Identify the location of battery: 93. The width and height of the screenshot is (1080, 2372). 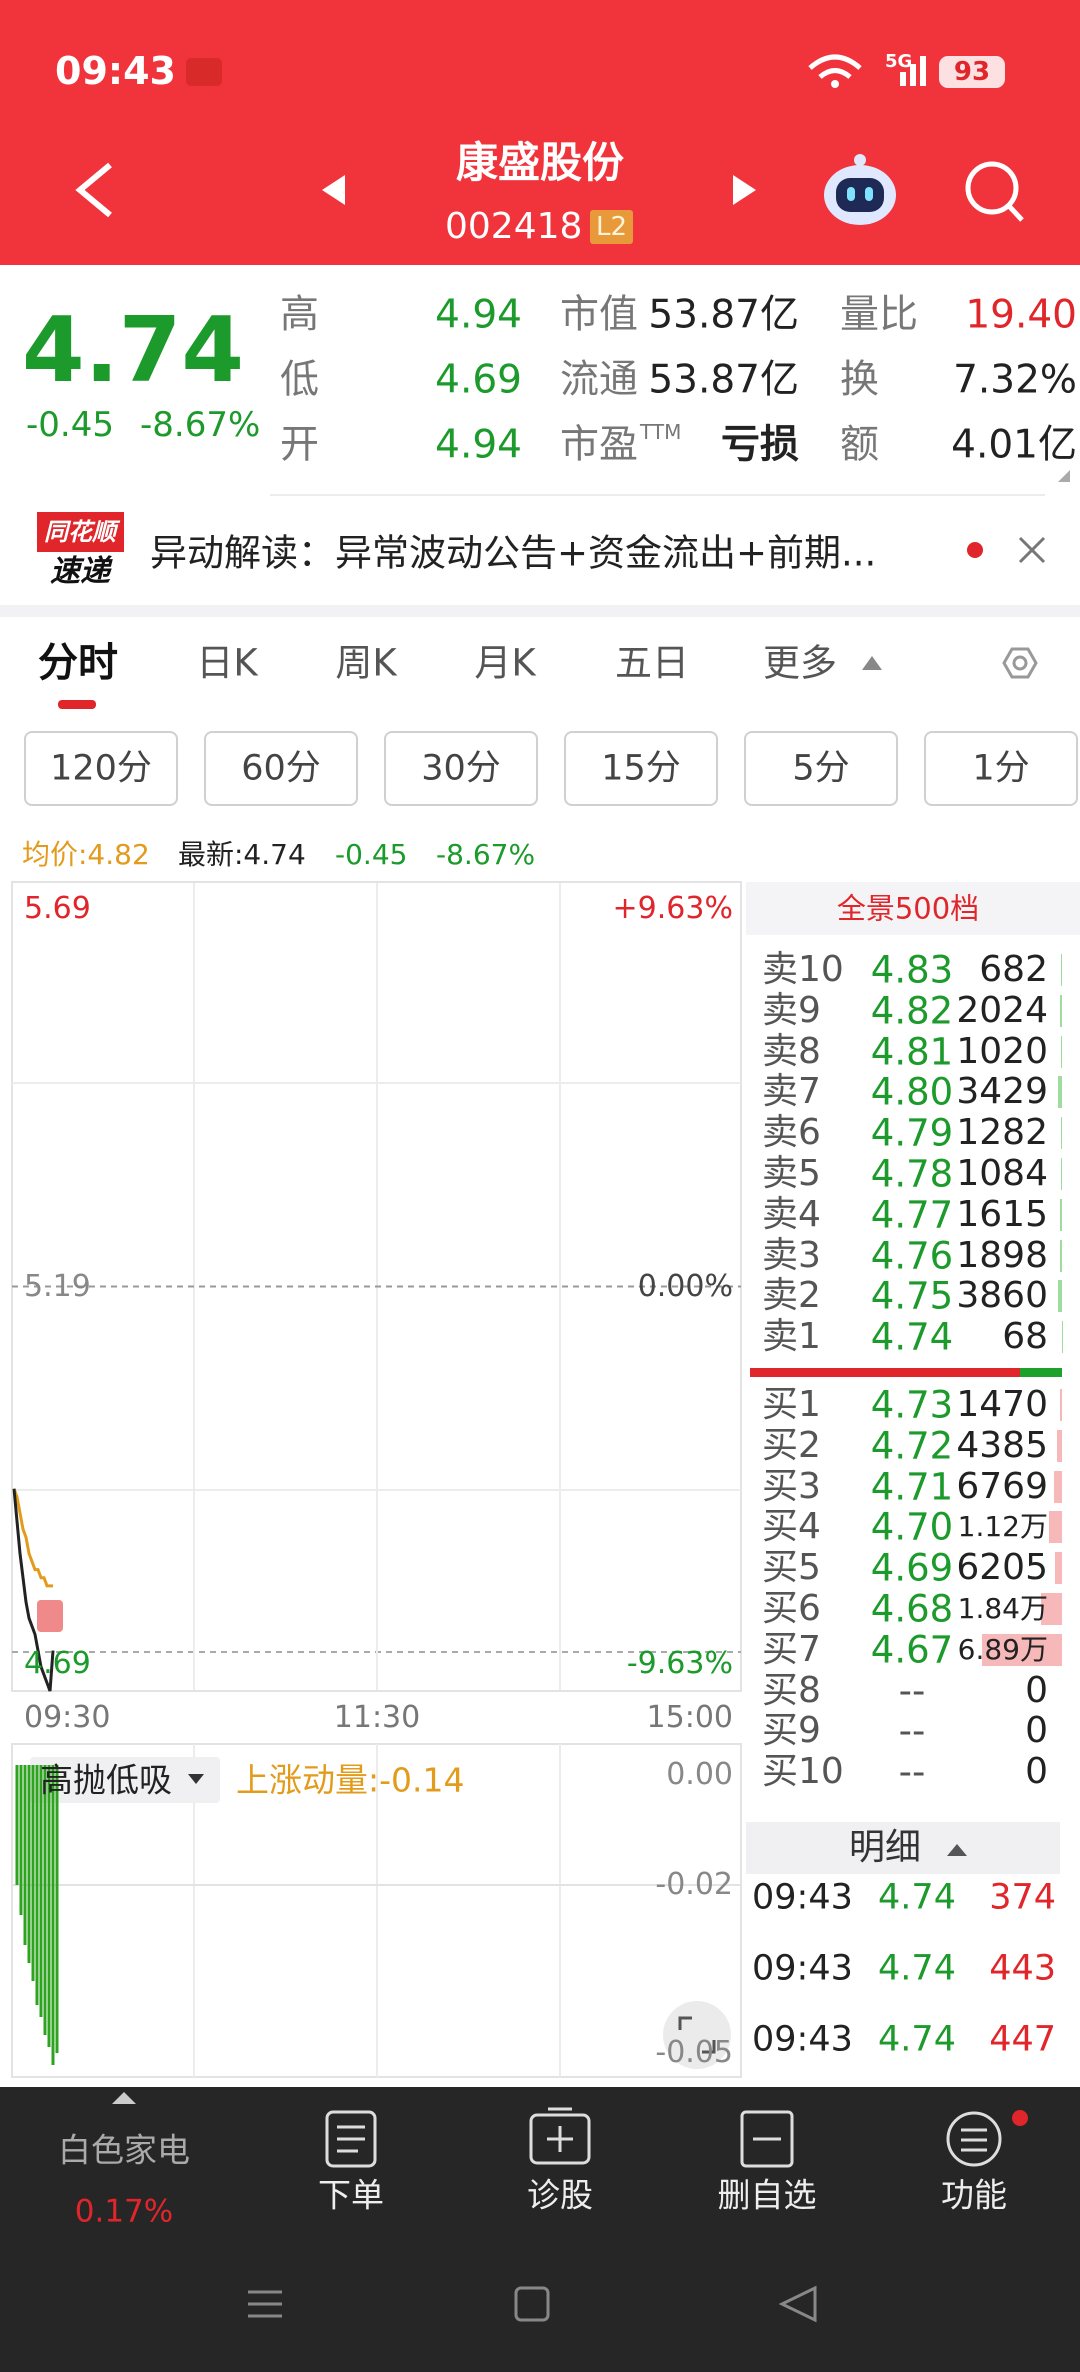
(972, 72).